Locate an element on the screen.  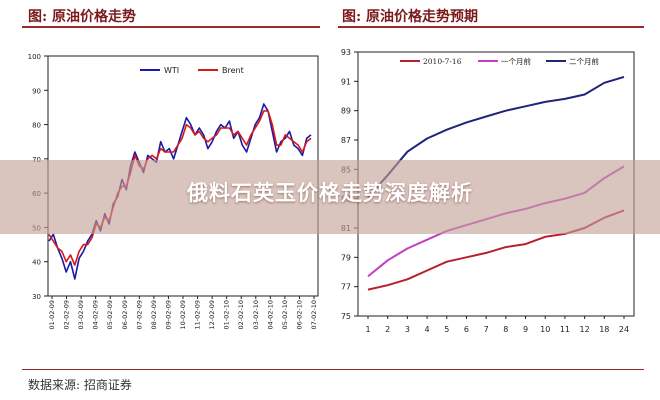
left-x-tick-label: 09-02-09 is located at coordinates (168, 315).